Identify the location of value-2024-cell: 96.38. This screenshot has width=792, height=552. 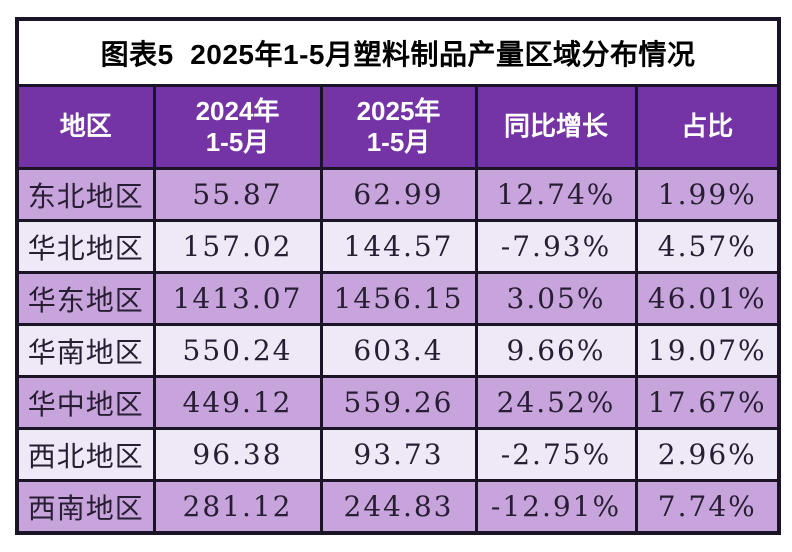
(237, 454).